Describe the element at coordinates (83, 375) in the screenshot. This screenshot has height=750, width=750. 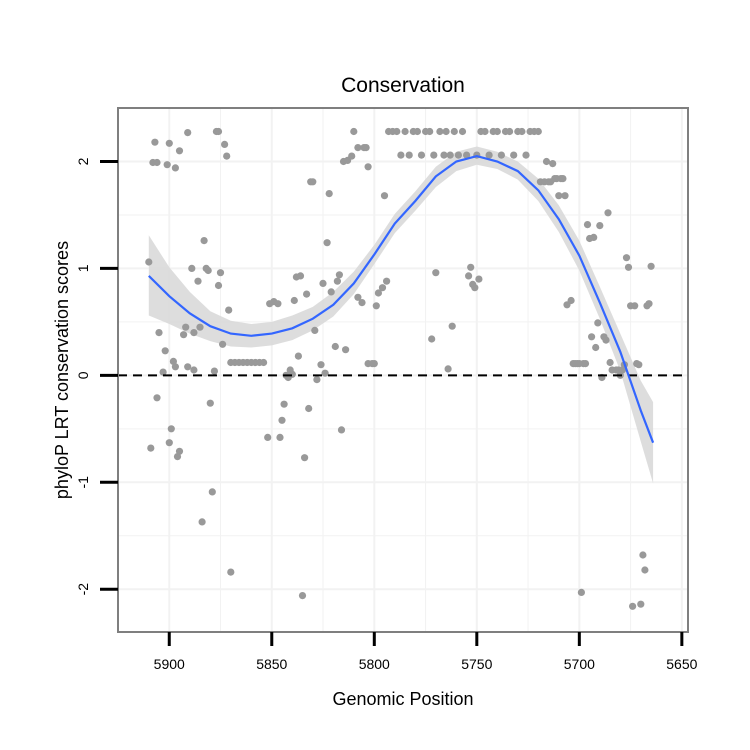
I see `y-tick-label: 0` at that location.